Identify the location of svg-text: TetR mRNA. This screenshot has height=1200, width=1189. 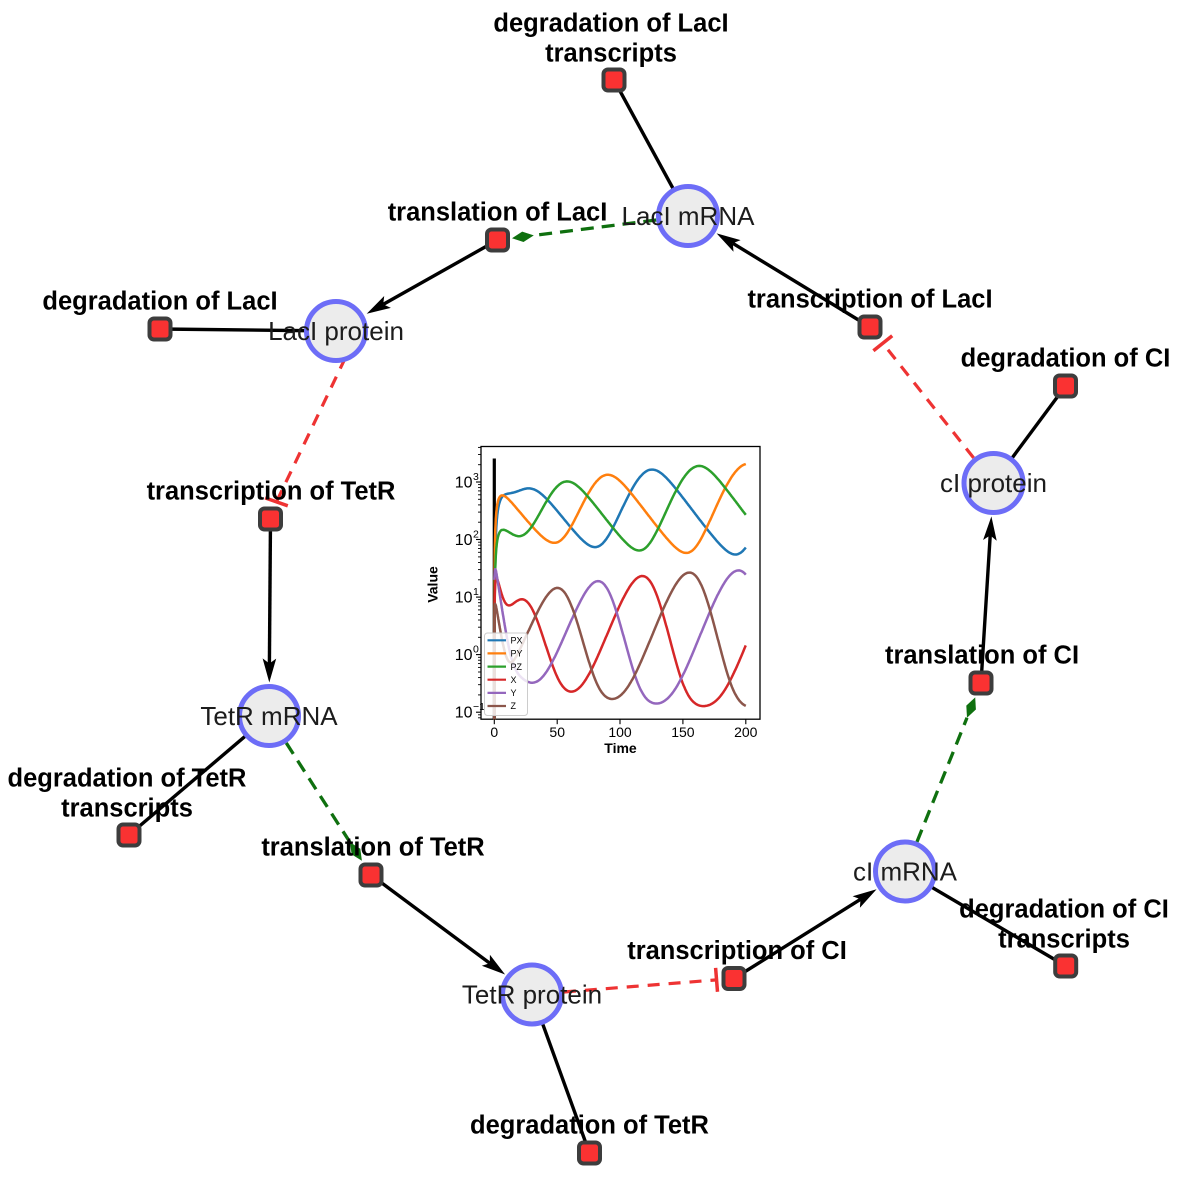
(269, 716).